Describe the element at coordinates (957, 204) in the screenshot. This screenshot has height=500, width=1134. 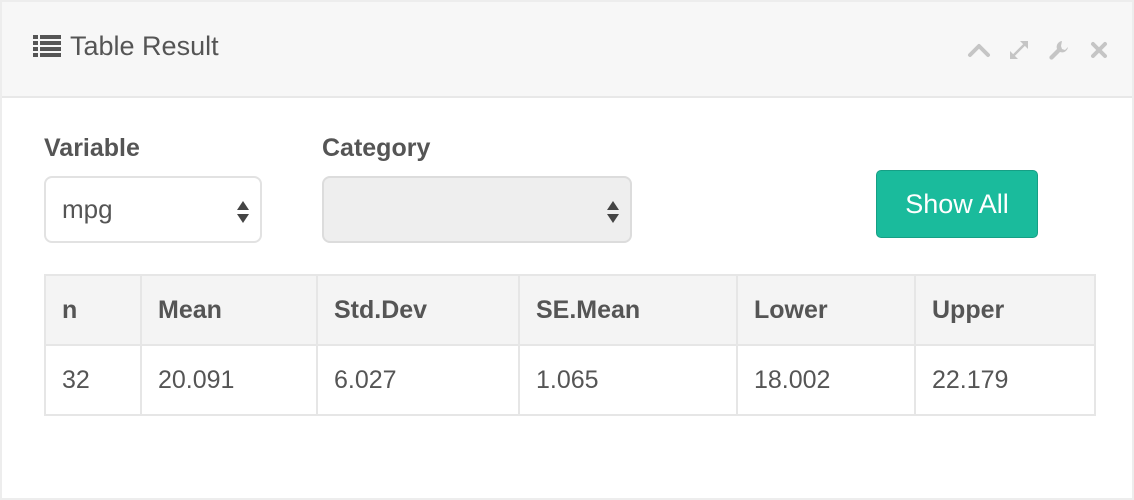
I see `show-all-button: Show All` at that location.